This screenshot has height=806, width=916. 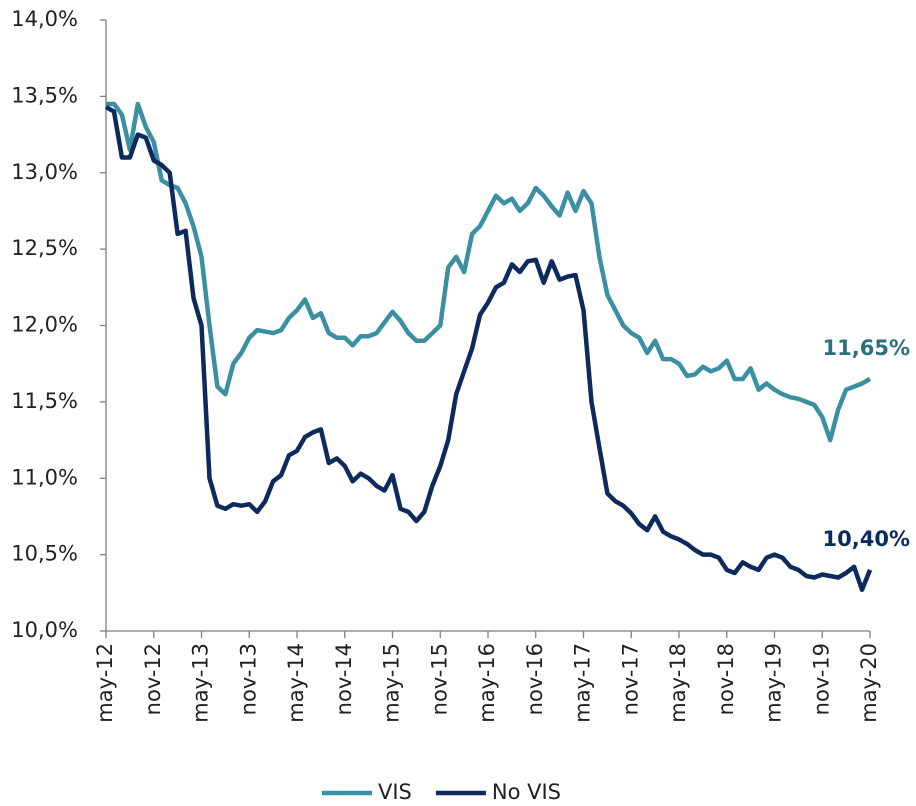 What do you see at coordinates (487, 683) in the screenshot?
I see `x-tick-label: may-16` at bounding box center [487, 683].